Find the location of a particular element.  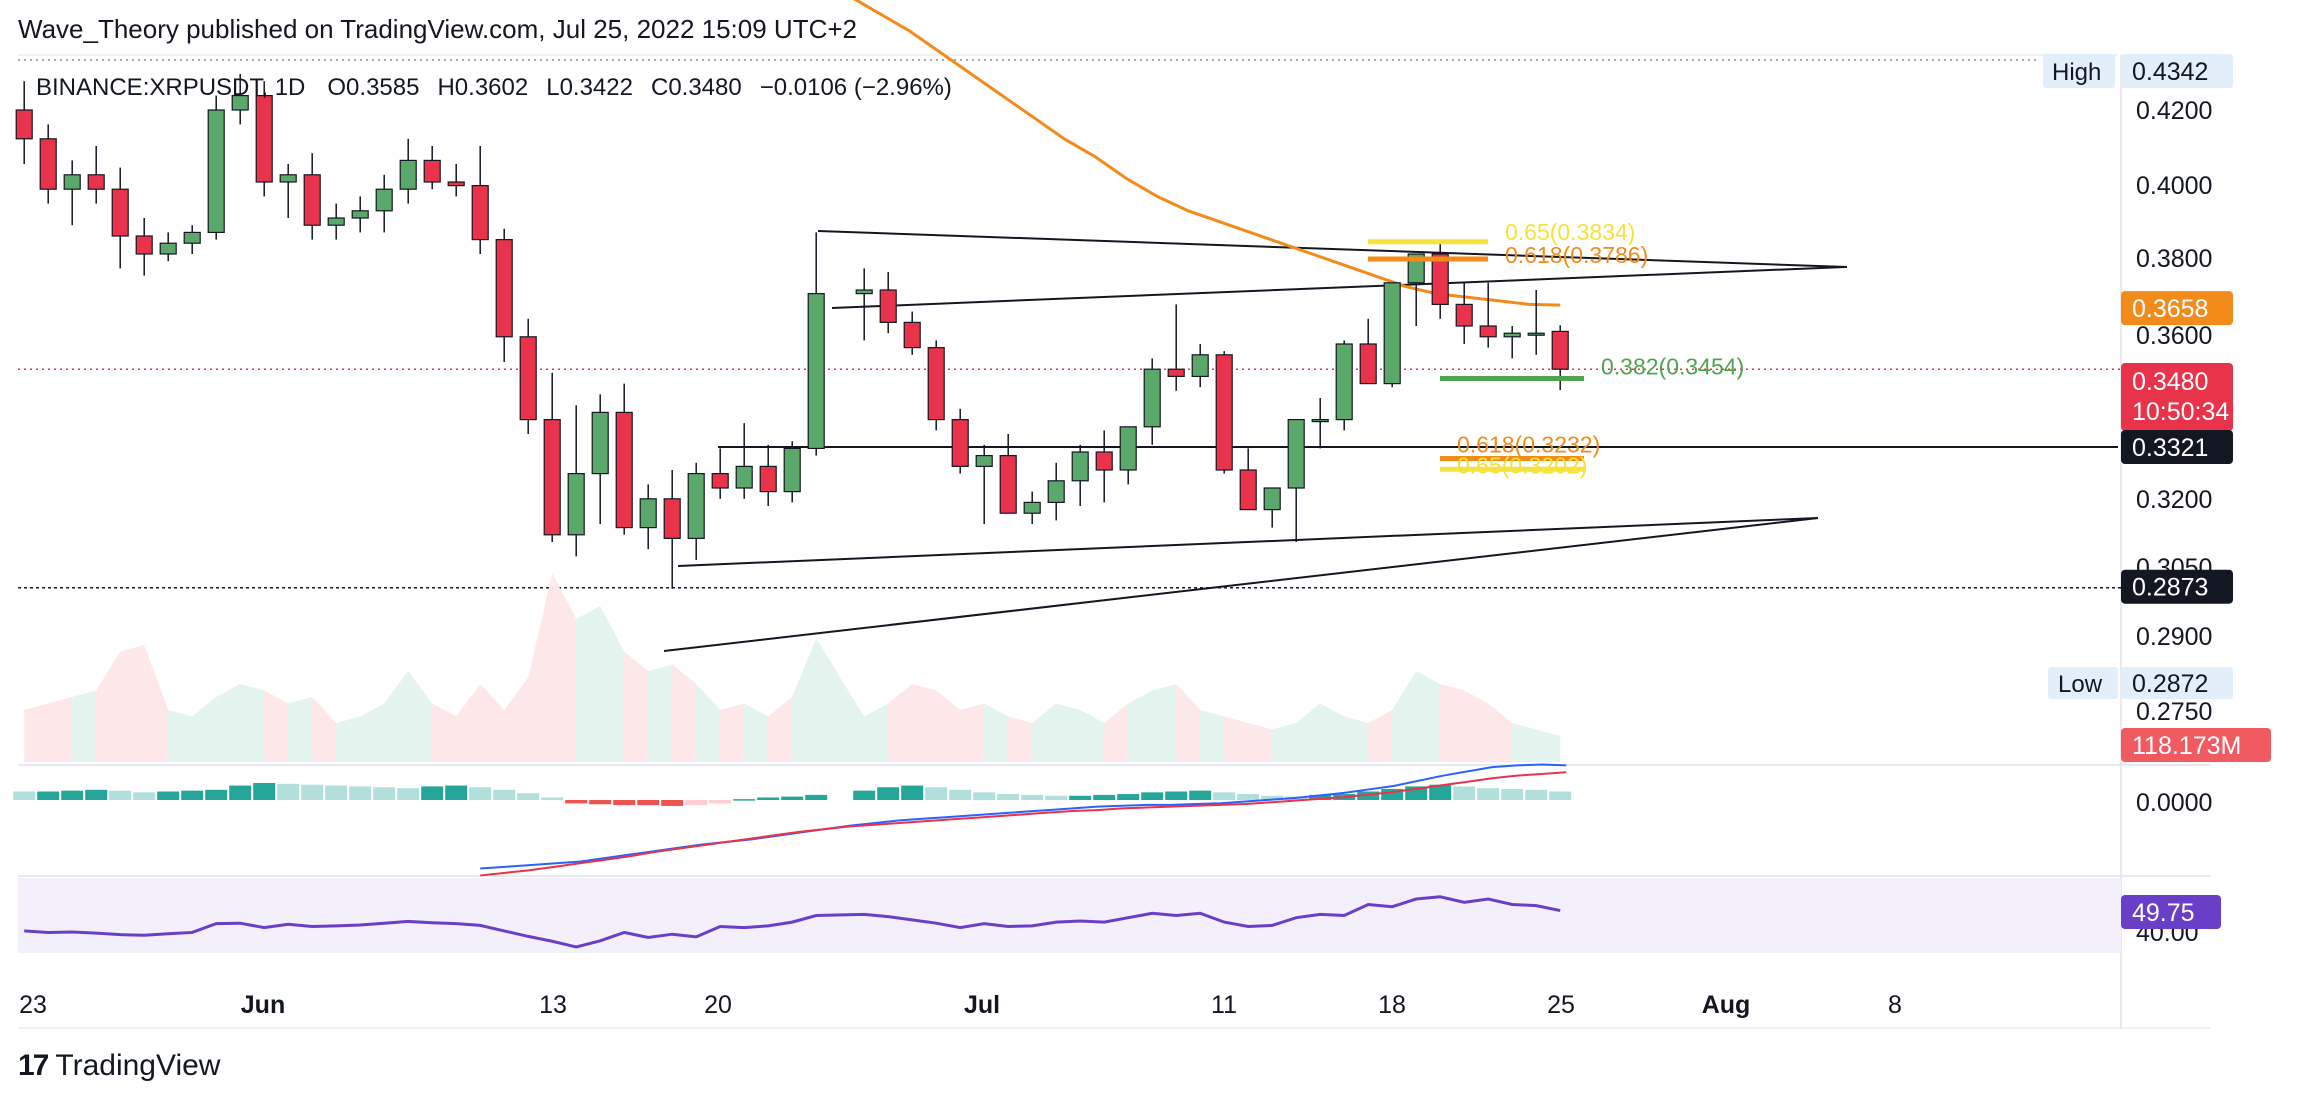

rsi-value-tag-bg is located at coordinates (2171, 912).